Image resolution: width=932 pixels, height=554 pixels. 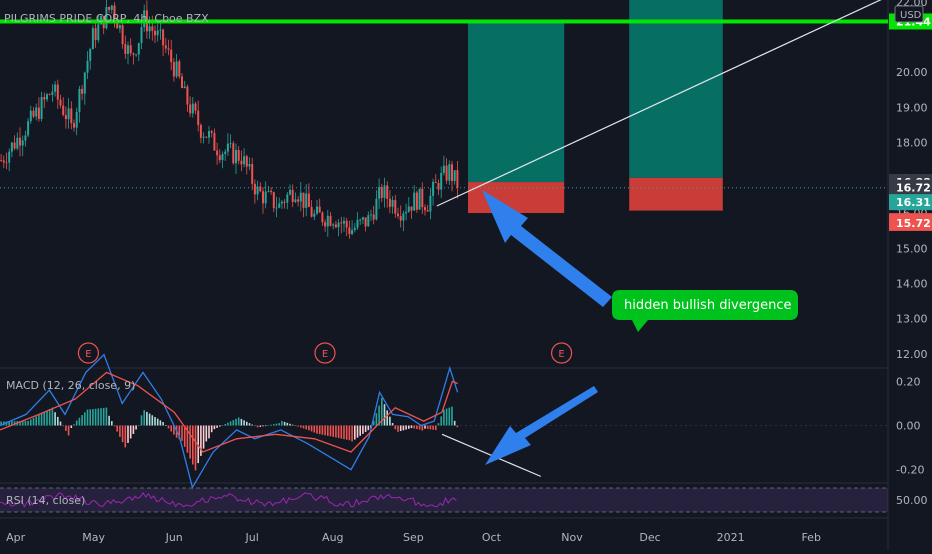 I want to click on rsi-line, so click(x=228, y=500).